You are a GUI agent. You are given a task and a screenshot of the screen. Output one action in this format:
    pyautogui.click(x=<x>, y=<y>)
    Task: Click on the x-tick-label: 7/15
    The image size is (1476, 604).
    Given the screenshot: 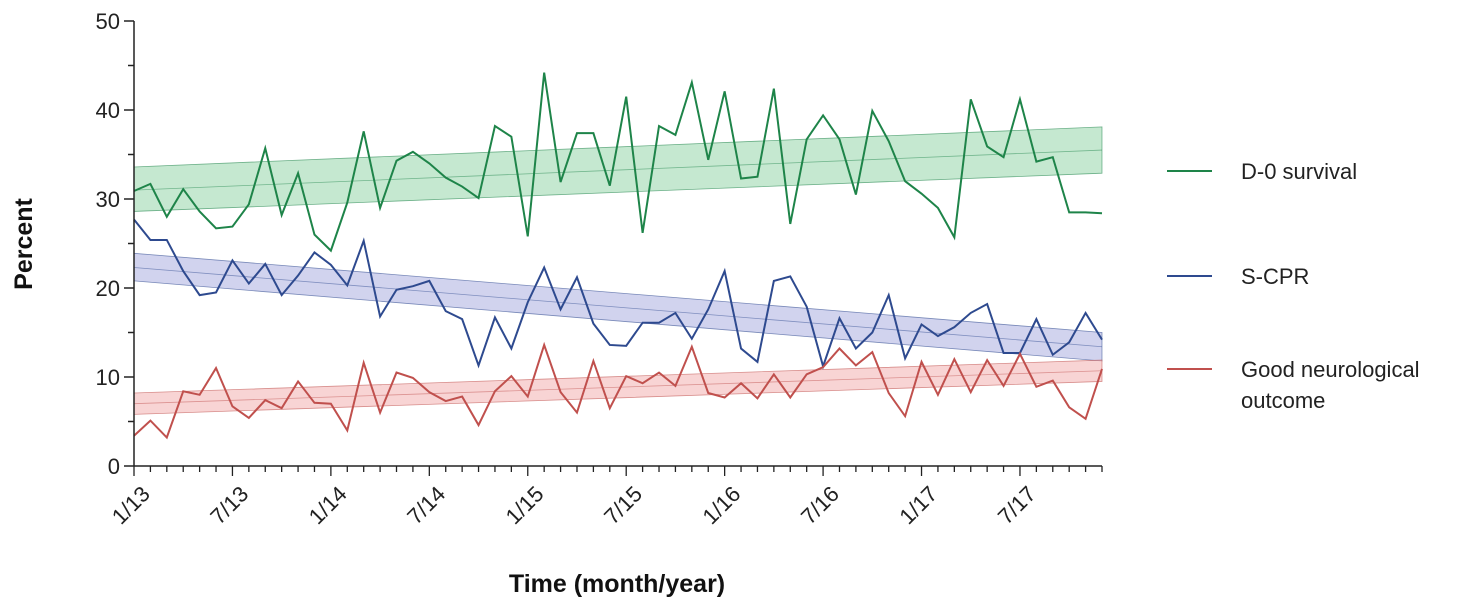 What is the action you would take?
    pyautogui.click(x=623, y=505)
    